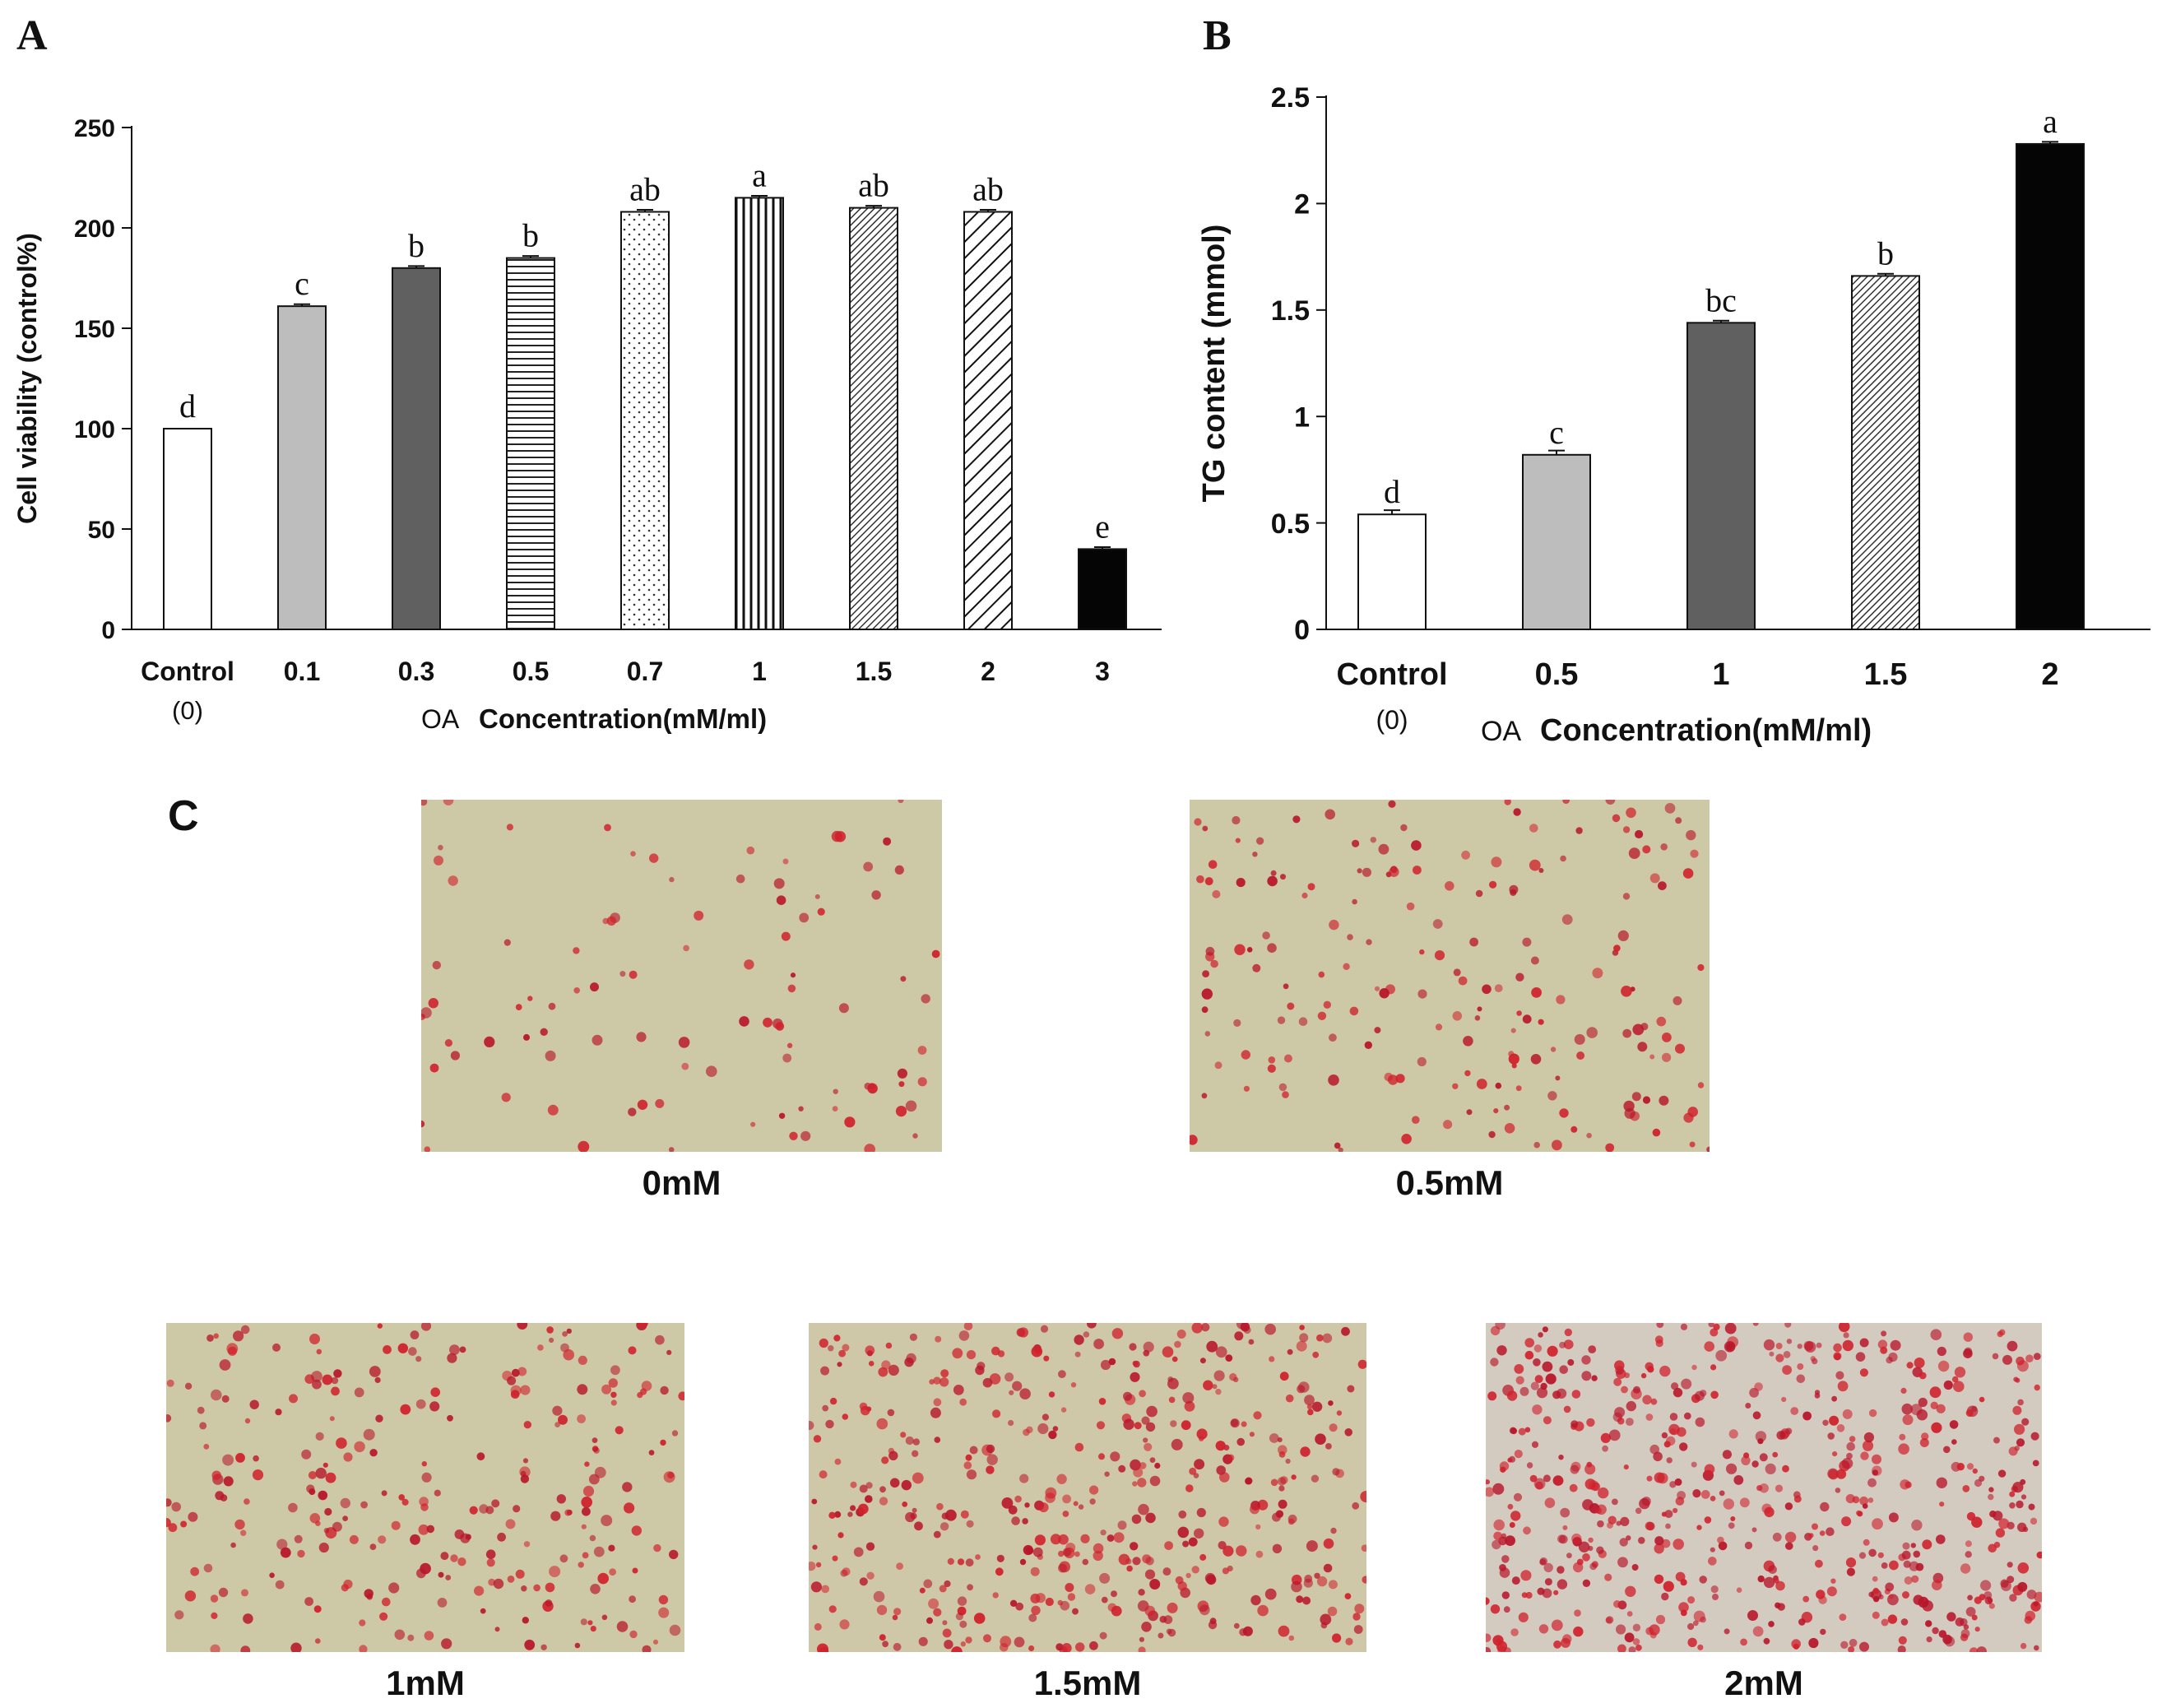  Describe the element at coordinates (1706, 730) in the screenshot. I see `chart-b-x-axis-label: Concentration(mM/ml)` at that location.